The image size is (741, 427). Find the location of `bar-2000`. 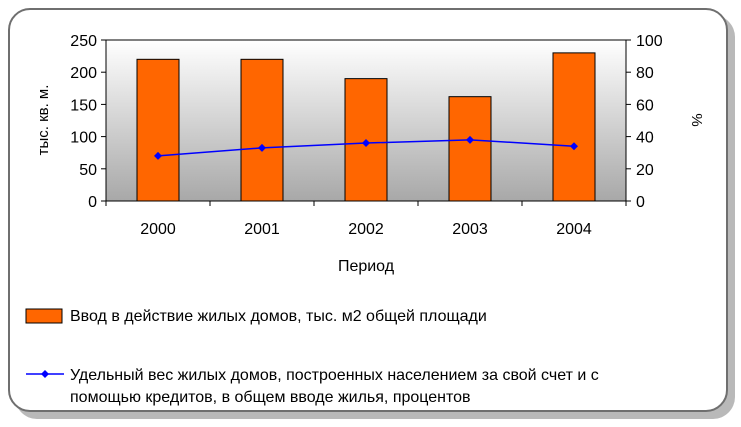

bar-2000 is located at coordinates (158, 130).